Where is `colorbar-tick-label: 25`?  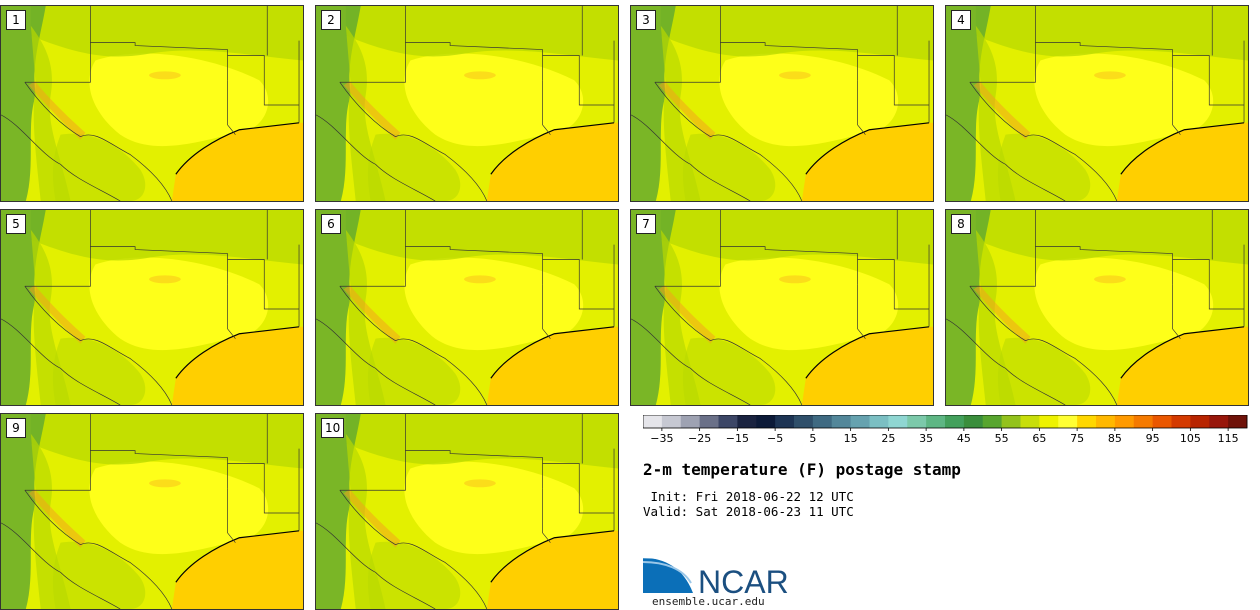 colorbar-tick-label: 25 is located at coordinates (888, 438).